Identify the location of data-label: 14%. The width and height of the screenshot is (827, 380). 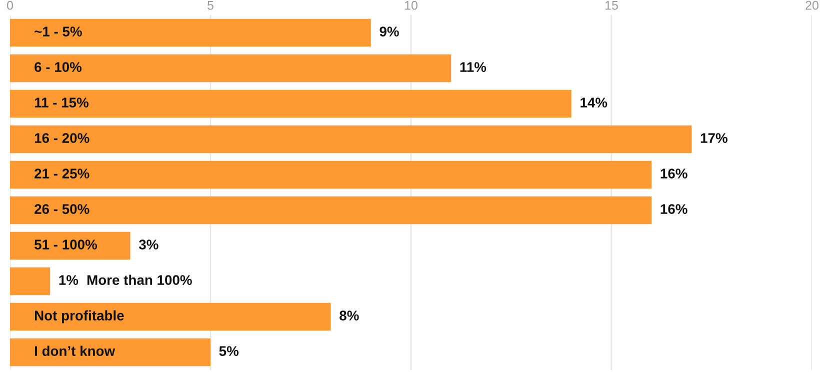
(594, 103).